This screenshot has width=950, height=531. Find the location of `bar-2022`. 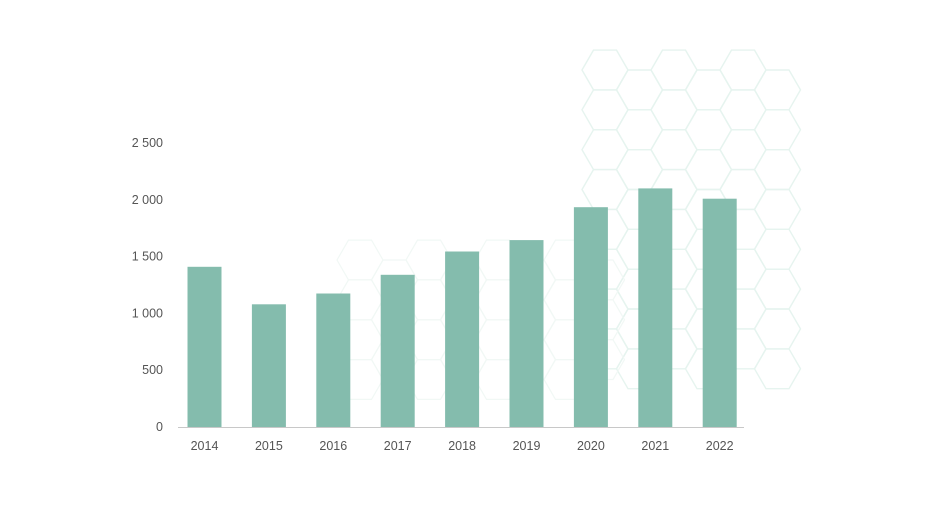

bar-2022 is located at coordinates (719, 312).